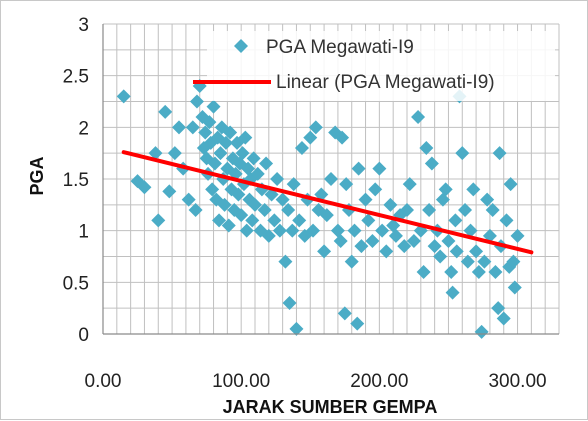 Image resolution: width=588 pixels, height=421 pixels. I want to click on legend: PGA Megawati-I9 Linear (PGA Megawati-I9), so click(374, 66).